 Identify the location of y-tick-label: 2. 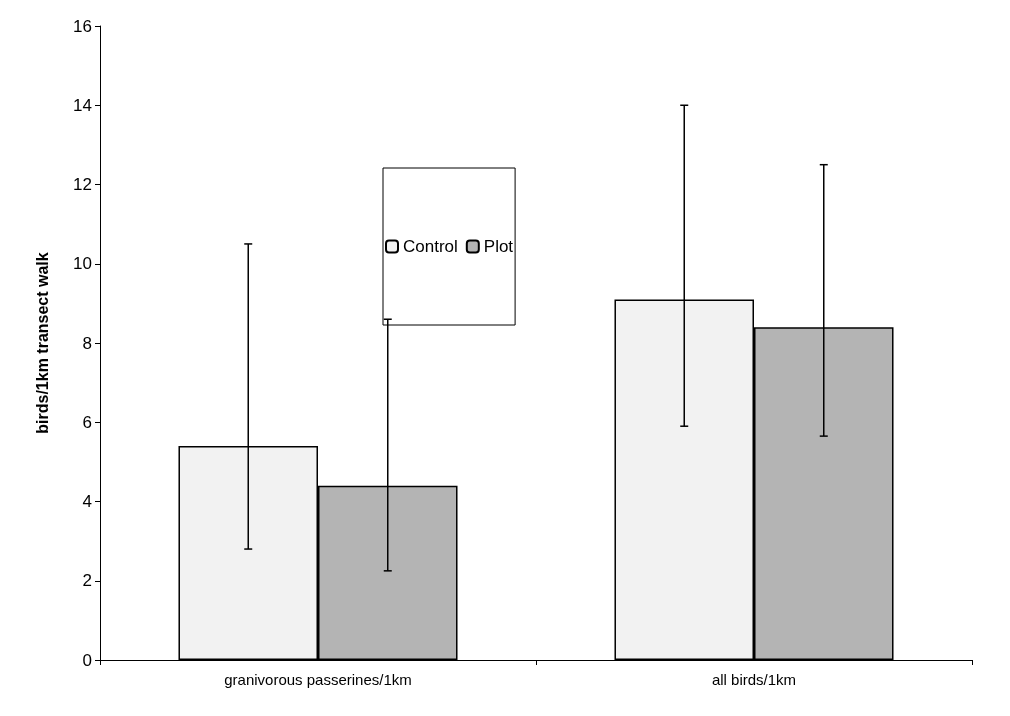
(87, 581).